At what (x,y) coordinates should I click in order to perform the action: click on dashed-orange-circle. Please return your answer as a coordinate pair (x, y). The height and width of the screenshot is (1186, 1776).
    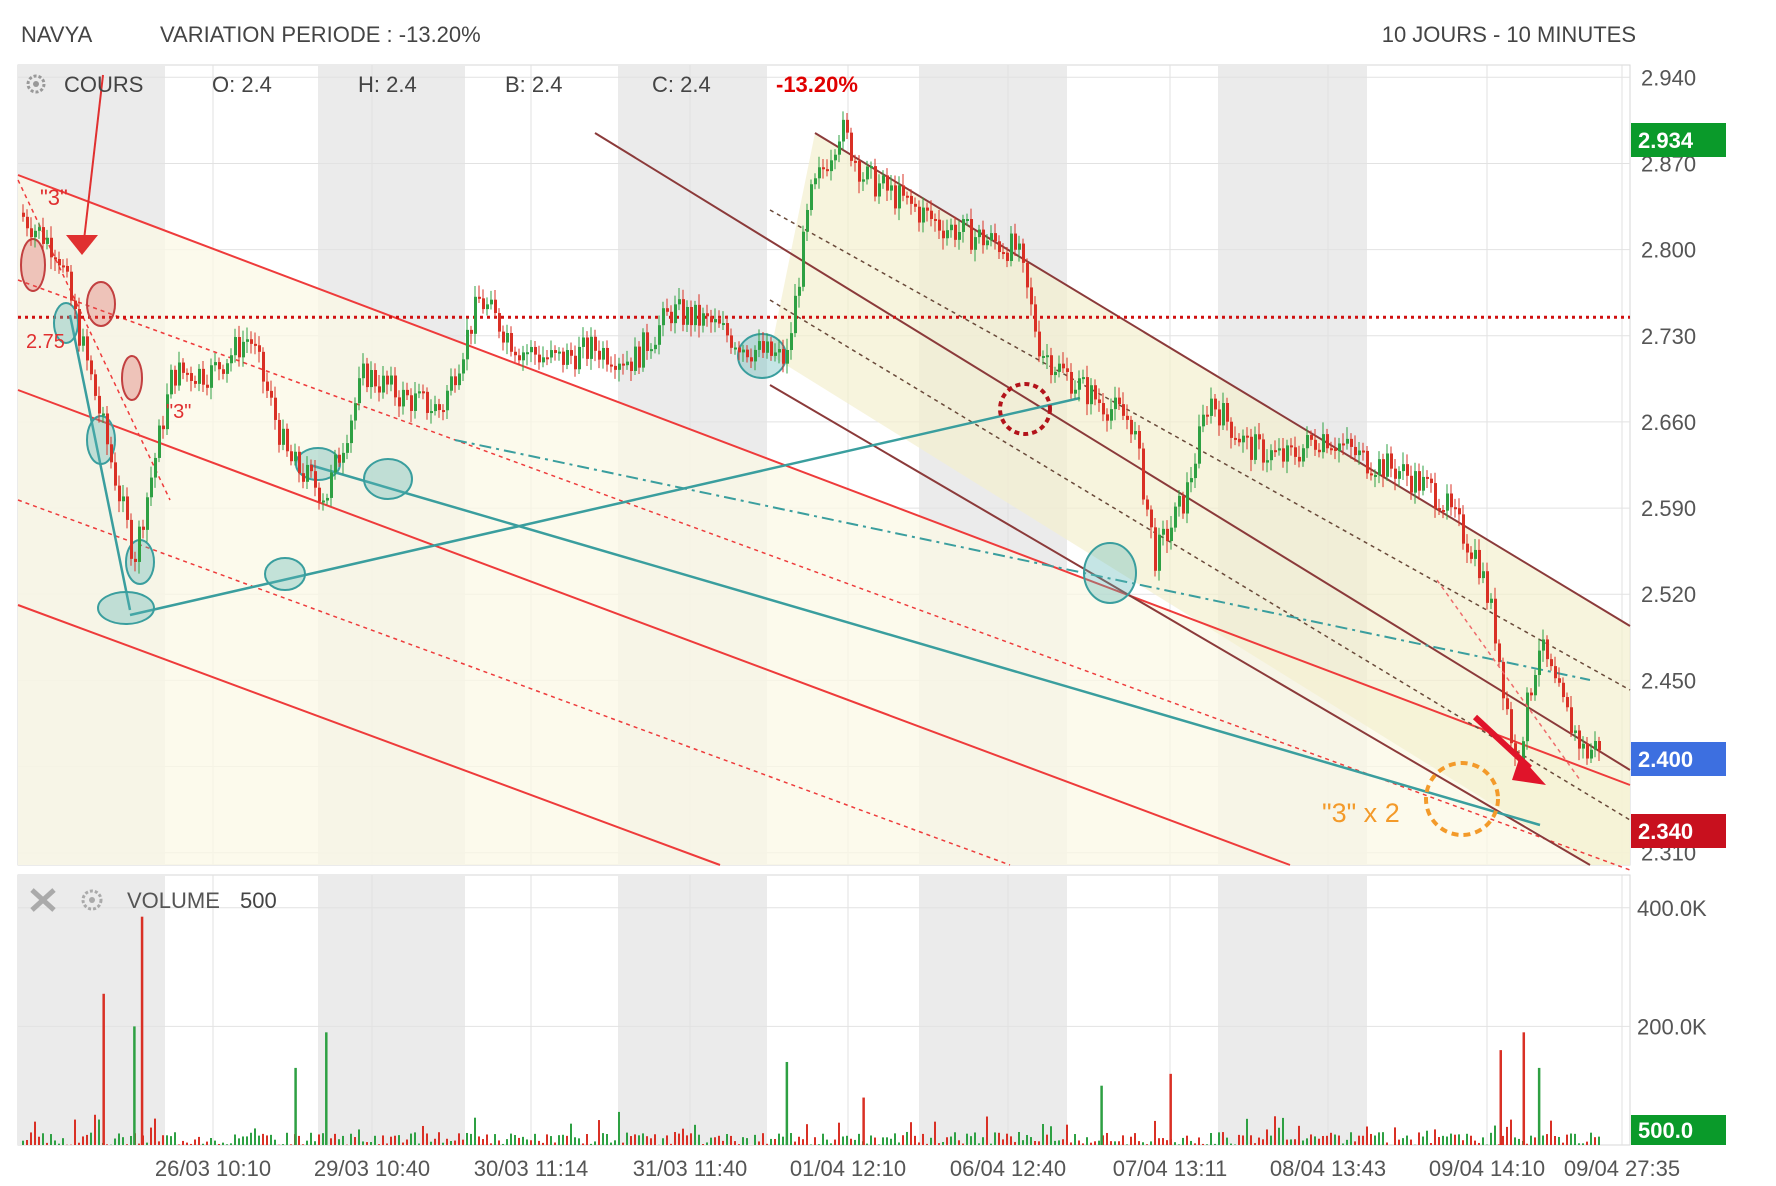
    Looking at the image, I should click on (1462, 799).